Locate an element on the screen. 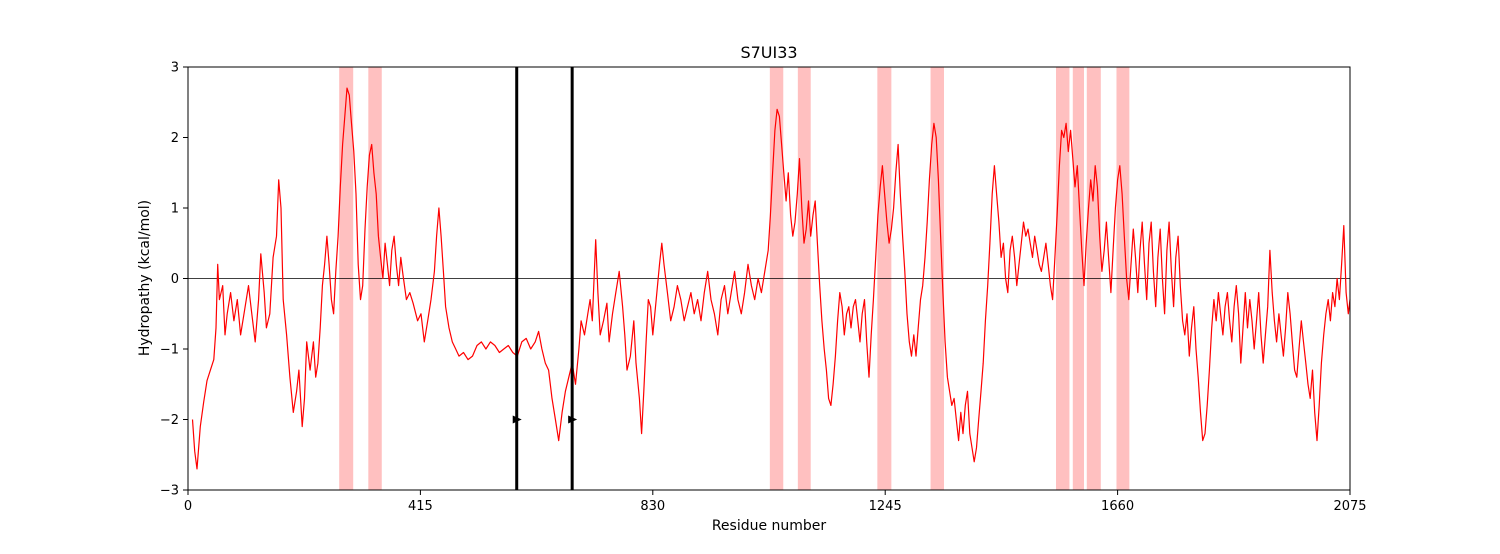 This screenshot has height=554, width=1500. x-axis-label: Residue number is located at coordinates (769, 526).